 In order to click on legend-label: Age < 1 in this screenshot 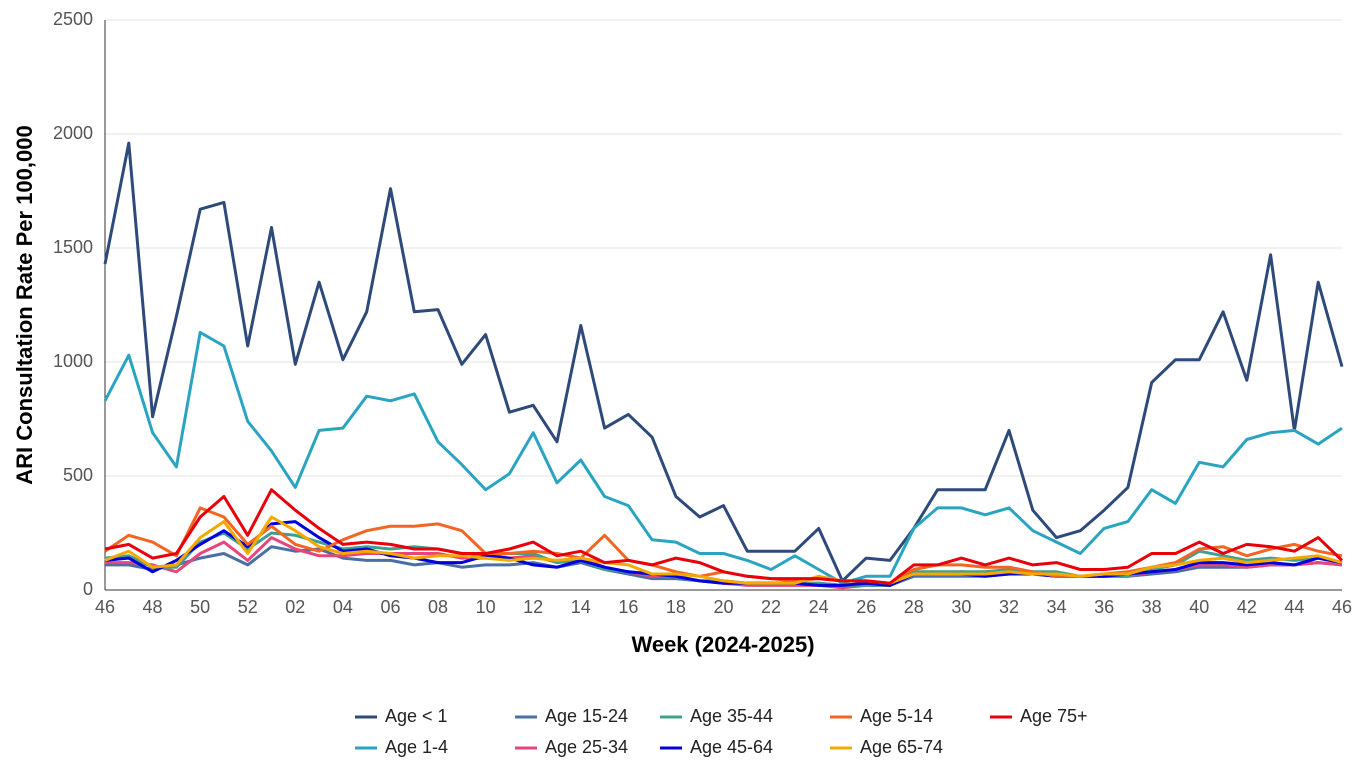, I will do `click(416, 716)`.